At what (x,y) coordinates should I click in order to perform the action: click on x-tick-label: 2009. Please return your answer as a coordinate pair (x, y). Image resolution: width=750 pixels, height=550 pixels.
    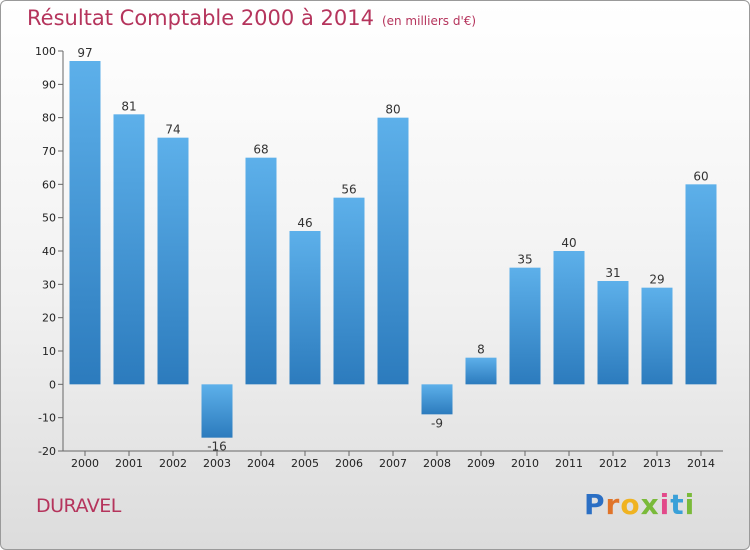
    Looking at the image, I should click on (481, 463).